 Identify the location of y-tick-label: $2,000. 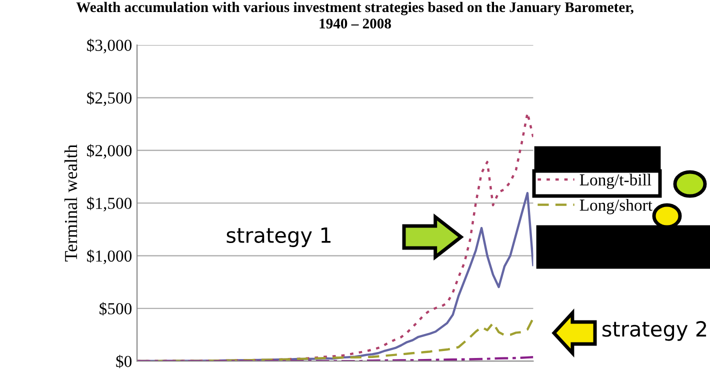
(109, 151).